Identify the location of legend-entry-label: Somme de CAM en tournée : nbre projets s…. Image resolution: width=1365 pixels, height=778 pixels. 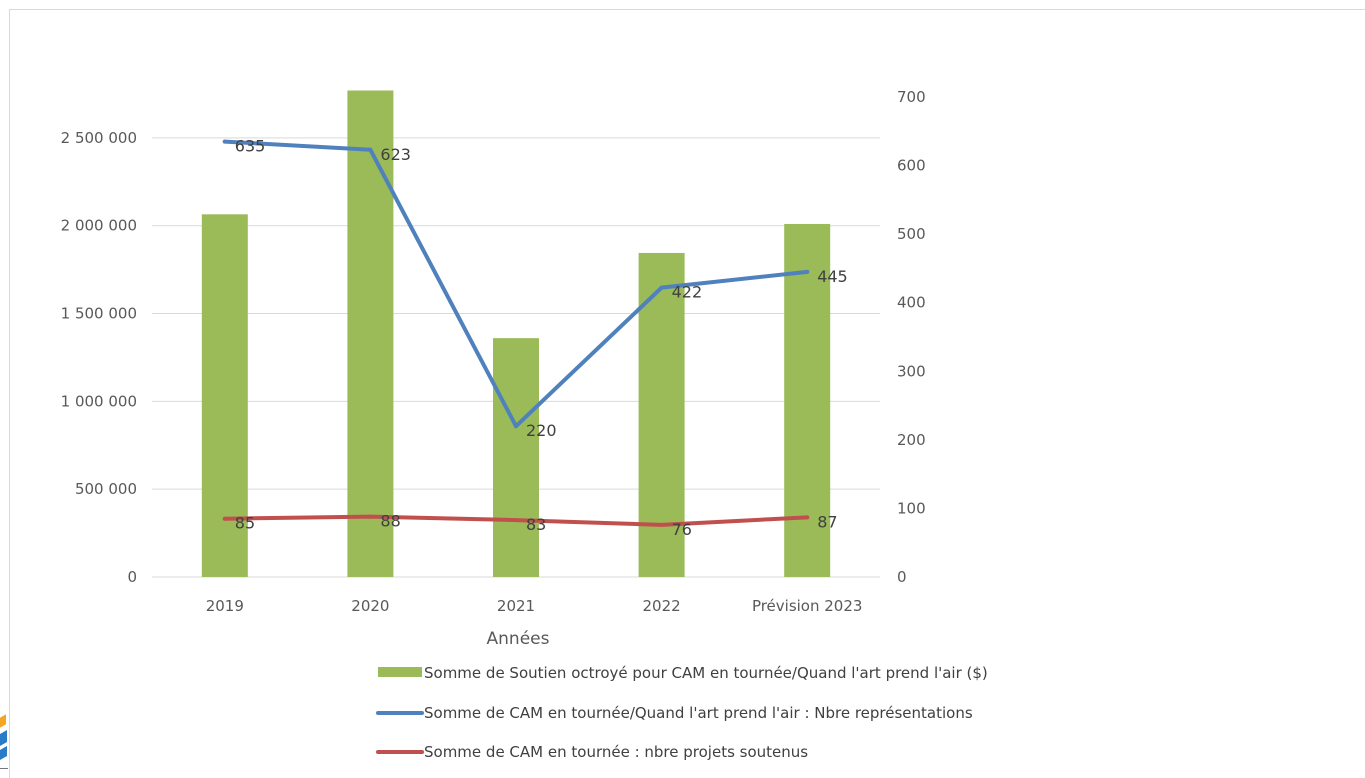
(616, 752).